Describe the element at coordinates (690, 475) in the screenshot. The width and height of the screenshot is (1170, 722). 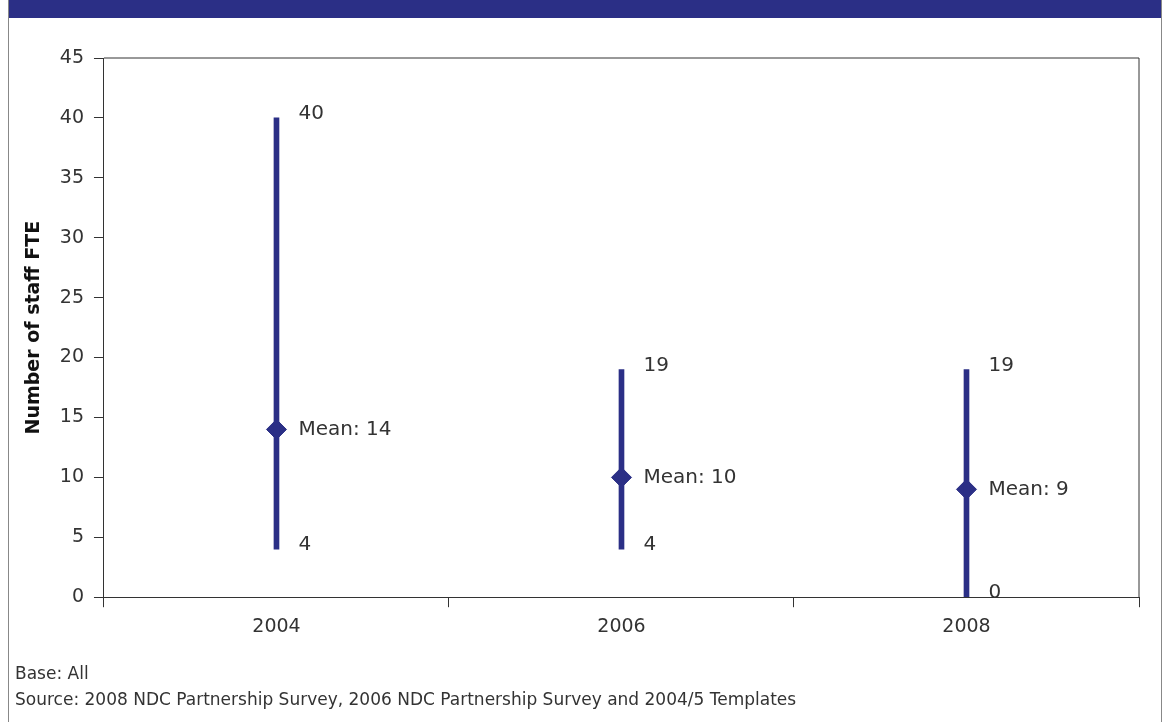
I see `data-label: Mean: 10` at that location.